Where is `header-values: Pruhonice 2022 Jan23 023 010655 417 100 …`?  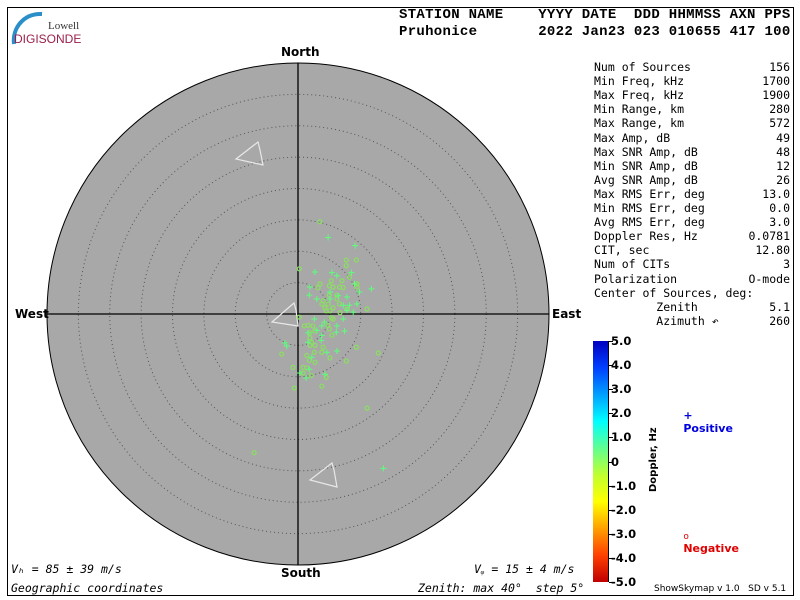 header-values: Pruhonice 2022 Jan23 023 010655 417 100 … is located at coordinates (599, 32).